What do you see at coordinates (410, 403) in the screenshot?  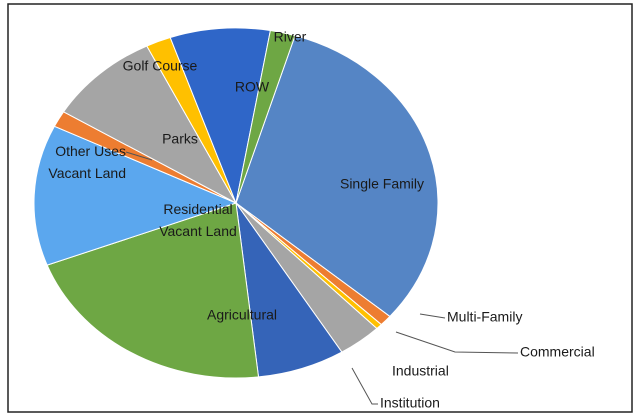 I see `slice-label: Institution` at bounding box center [410, 403].